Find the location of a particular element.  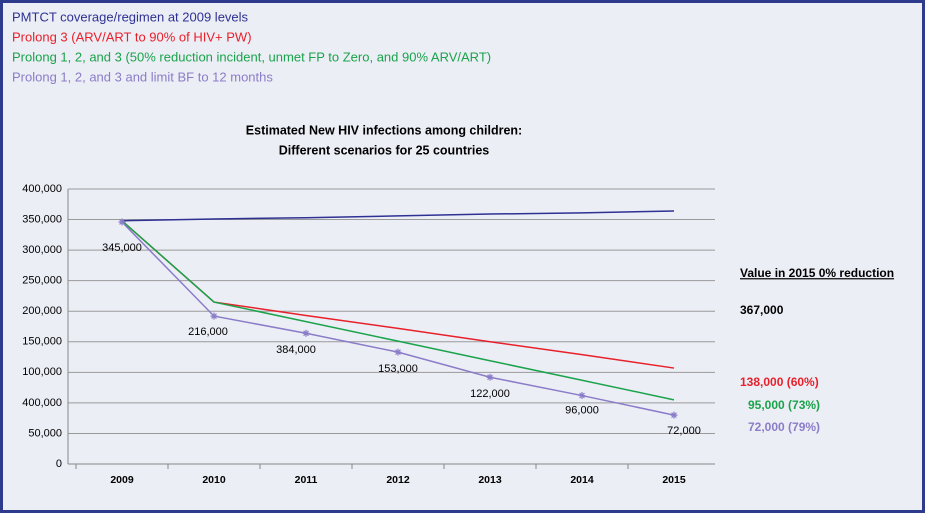

point-label: 345,000 is located at coordinates (122, 248).